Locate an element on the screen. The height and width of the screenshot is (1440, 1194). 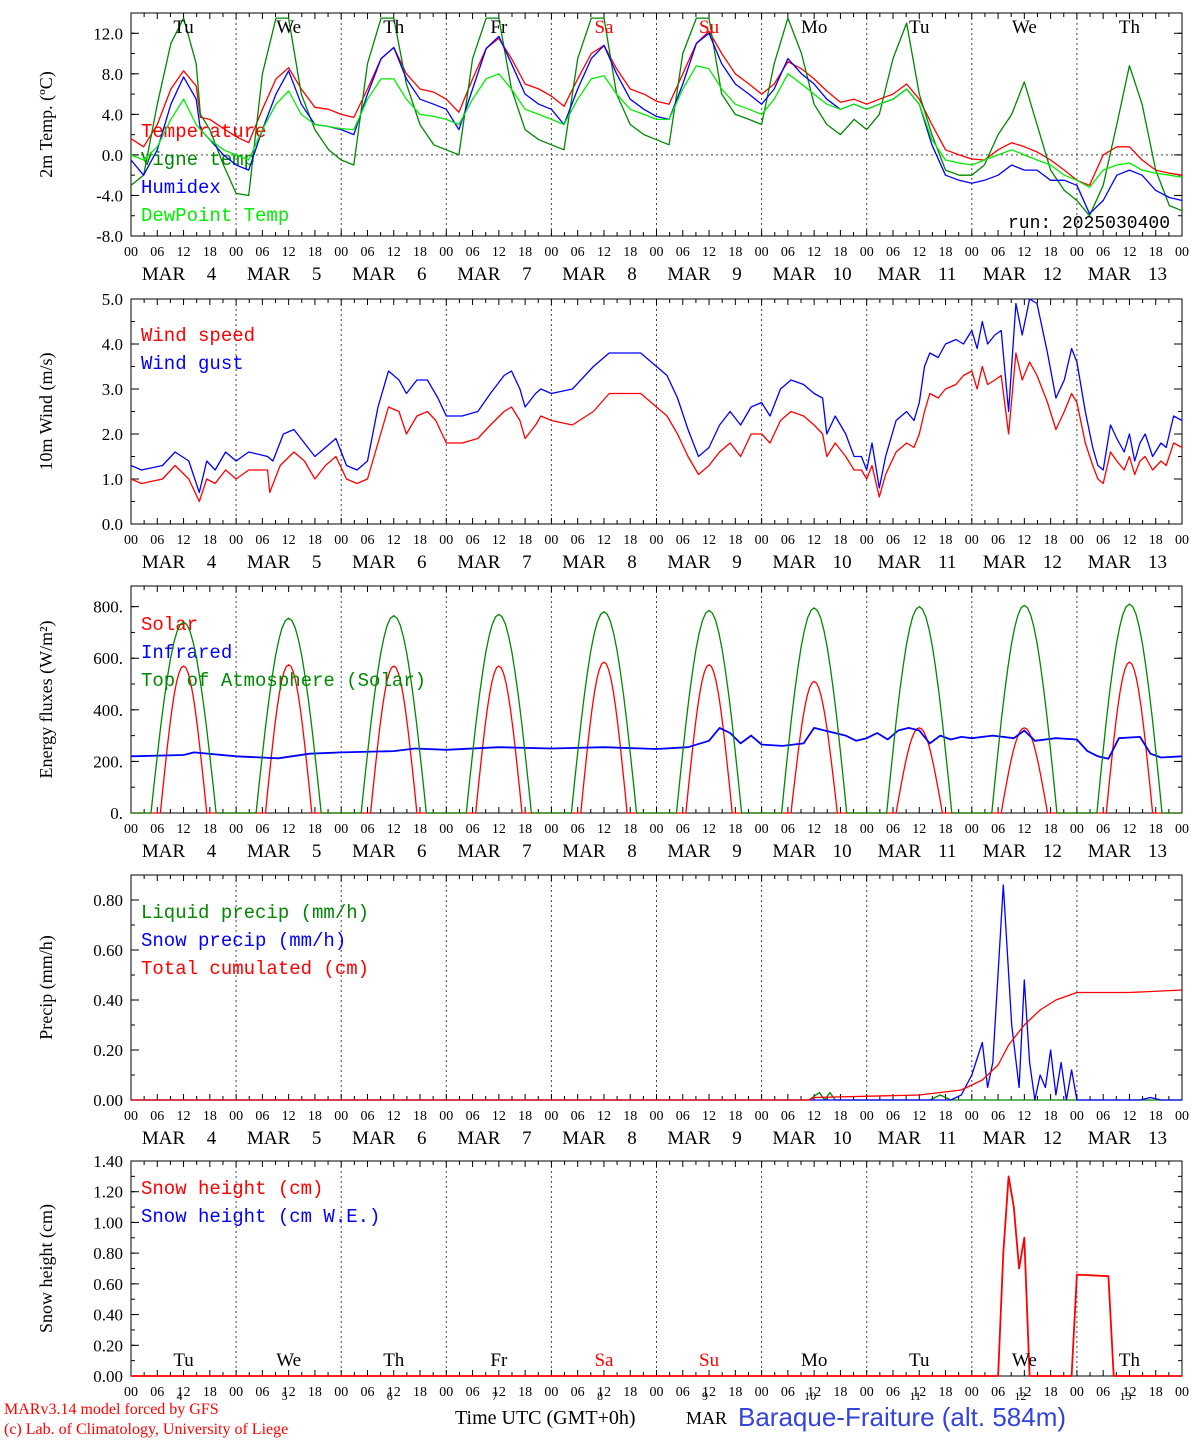
legend-entry: Vigne temp is located at coordinates (198, 160).